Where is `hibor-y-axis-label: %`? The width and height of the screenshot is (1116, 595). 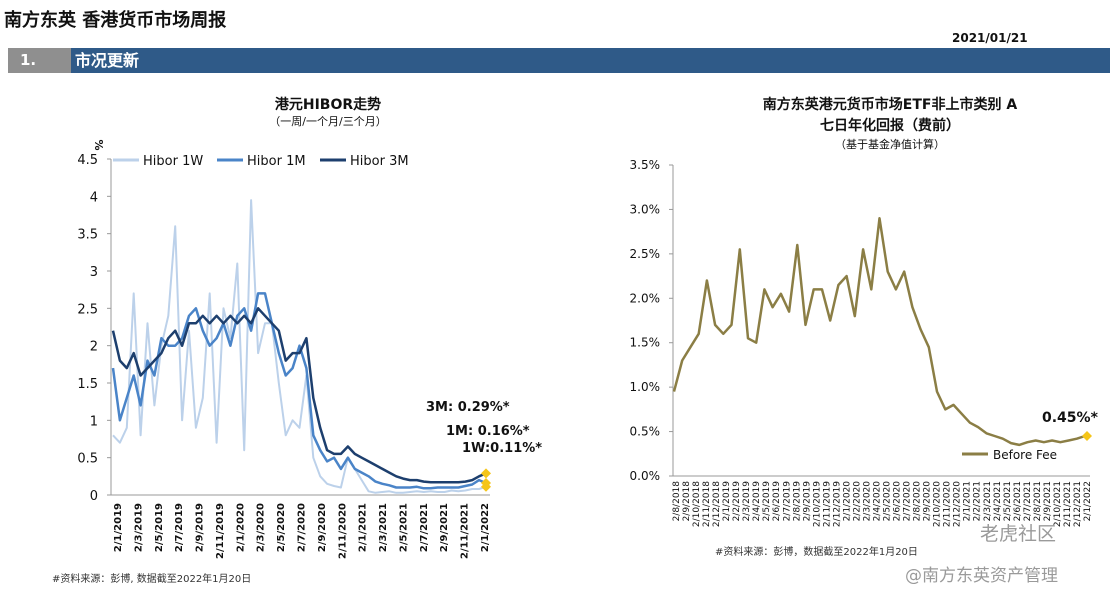 hibor-y-axis-label: % is located at coordinates (98, 144).